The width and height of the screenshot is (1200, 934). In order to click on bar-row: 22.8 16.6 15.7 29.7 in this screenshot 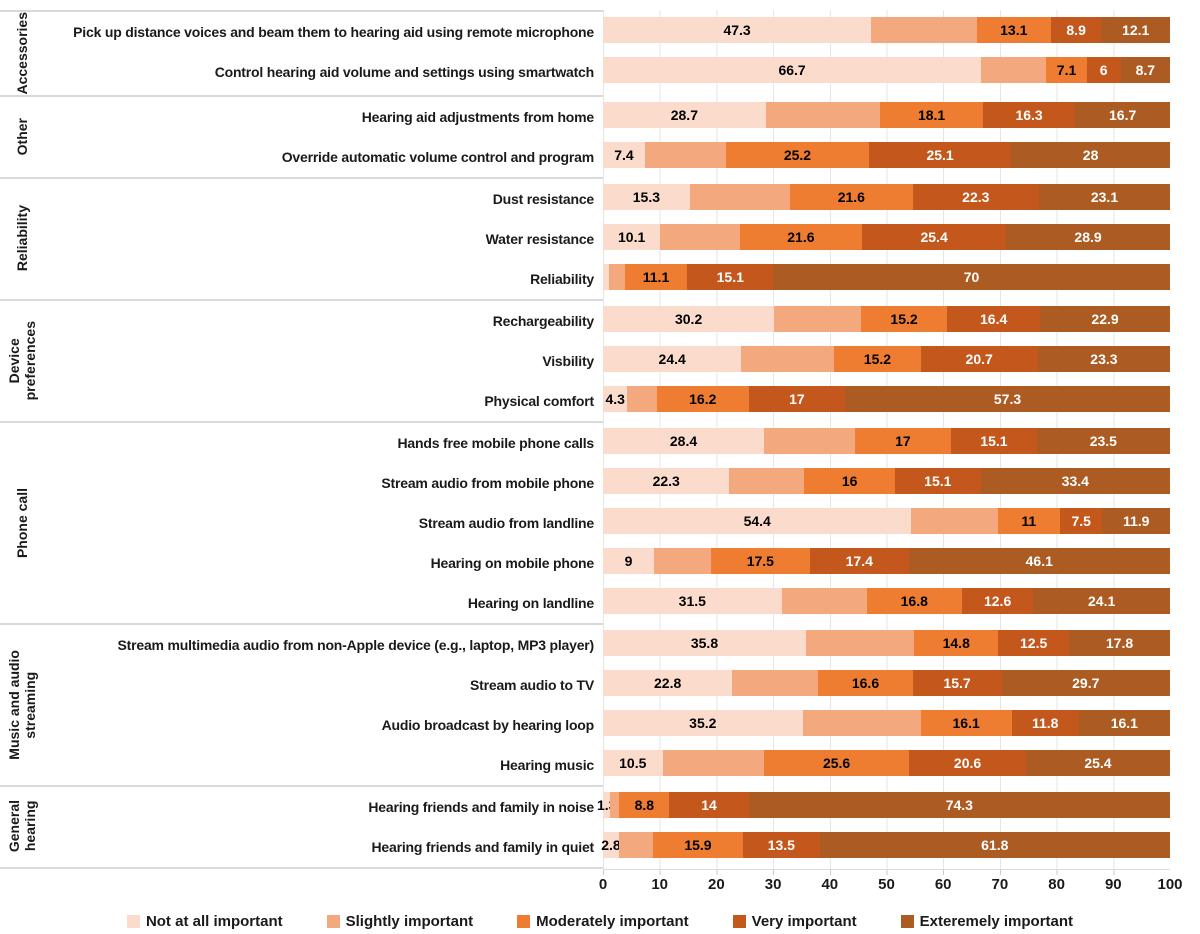, I will do `click(886, 683)`.